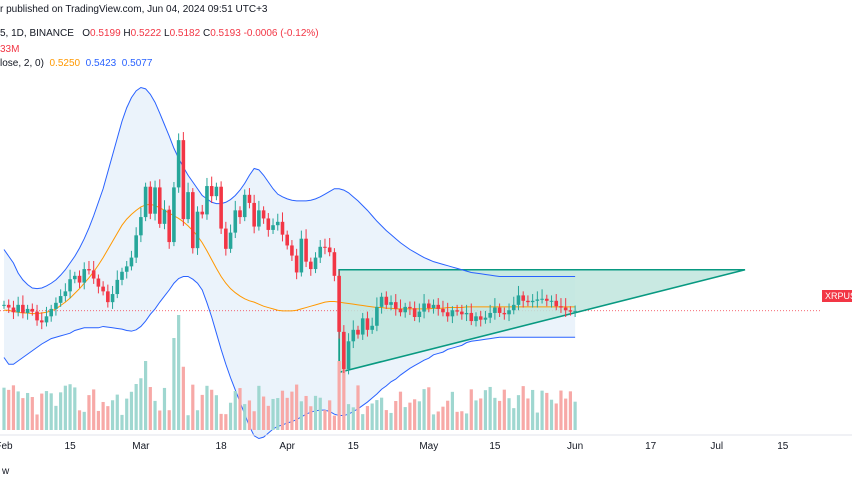 This screenshot has height=490, width=852. What do you see at coordinates (6, 471) in the screenshot?
I see `footer-label: w` at bounding box center [6, 471].